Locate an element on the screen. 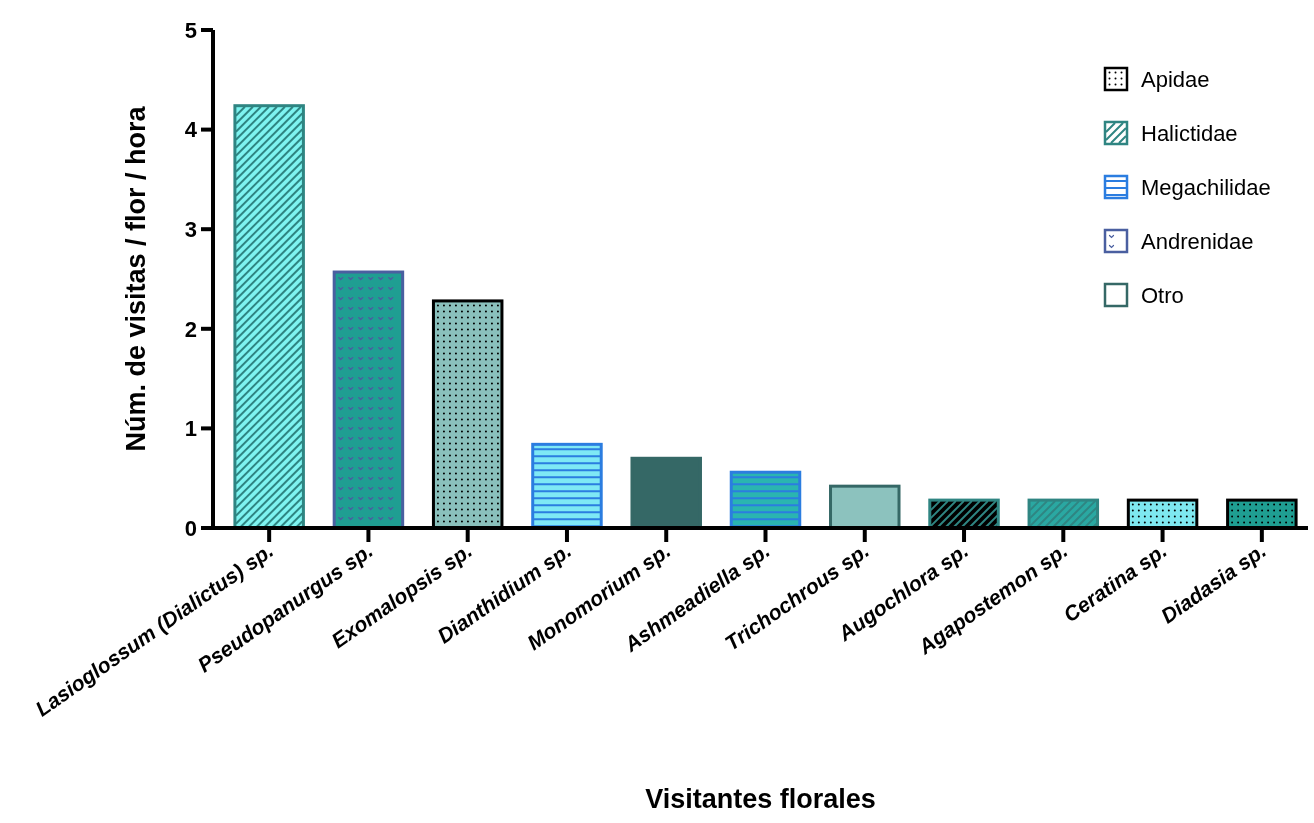  y-tick-label: 0 is located at coordinates (190, 528).